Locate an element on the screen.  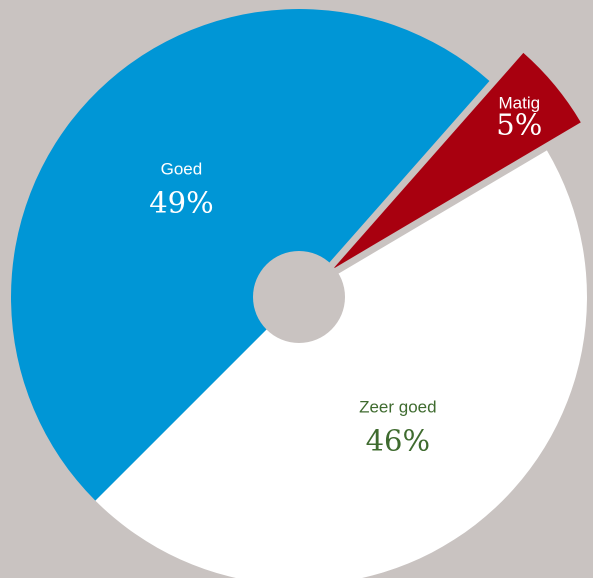
data-label-matig-name: Matig is located at coordinates (520, 103).